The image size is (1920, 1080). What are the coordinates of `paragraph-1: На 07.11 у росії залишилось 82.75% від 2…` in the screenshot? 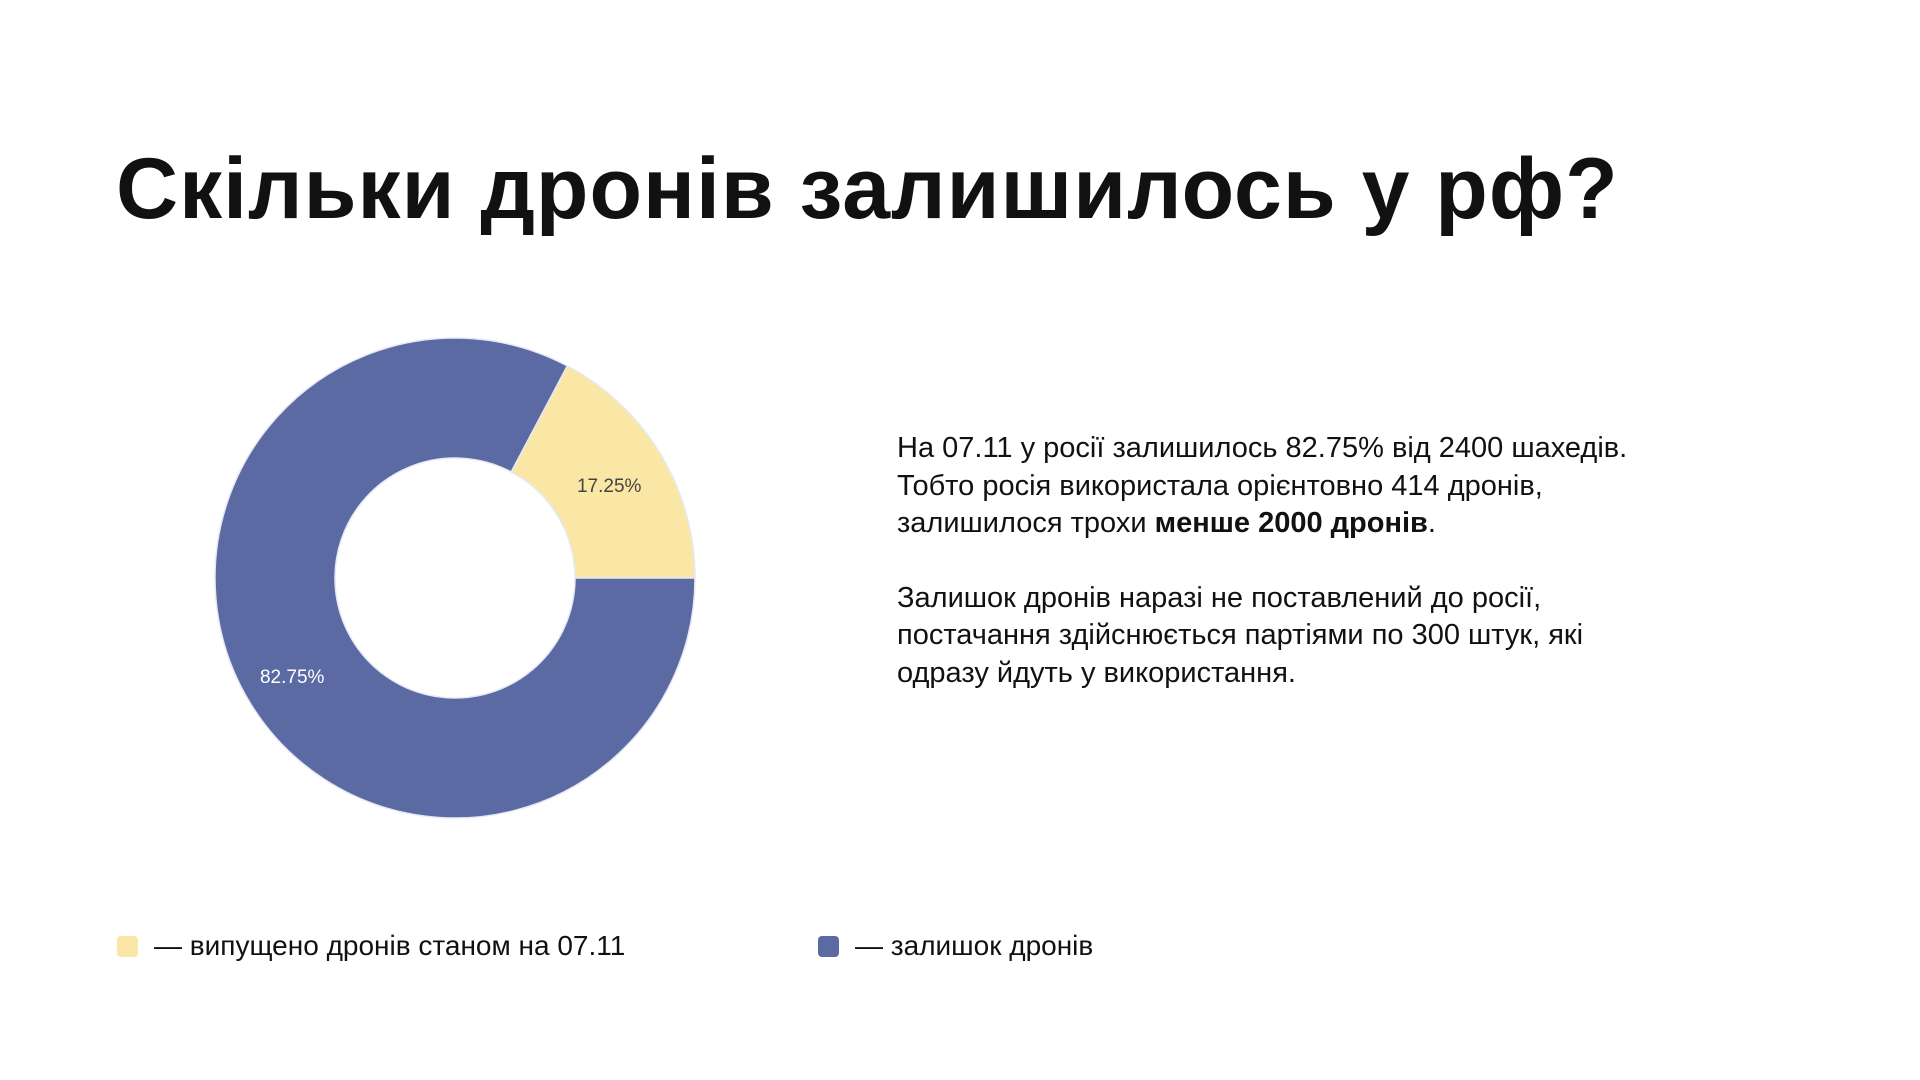 It's located at (1397, 486).